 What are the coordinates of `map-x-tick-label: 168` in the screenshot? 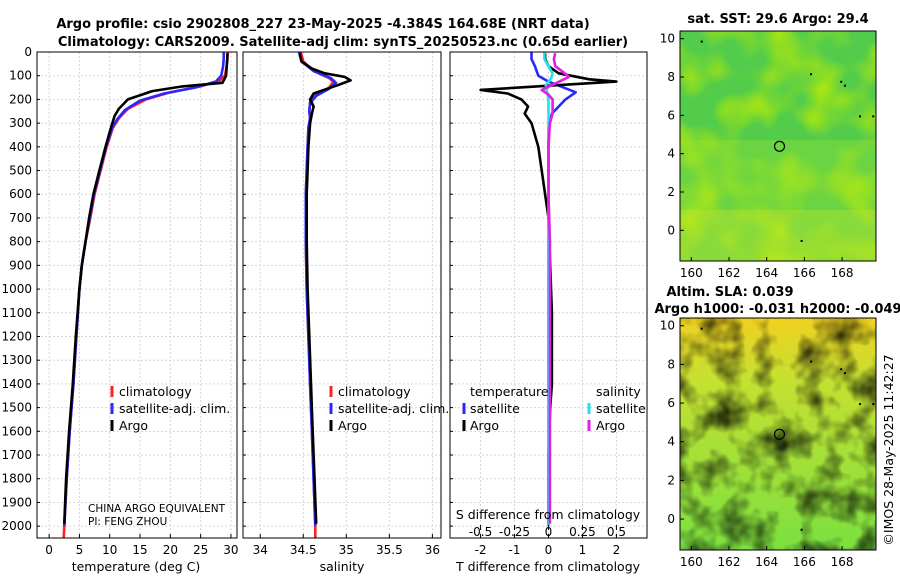 It's located at (842, 273).